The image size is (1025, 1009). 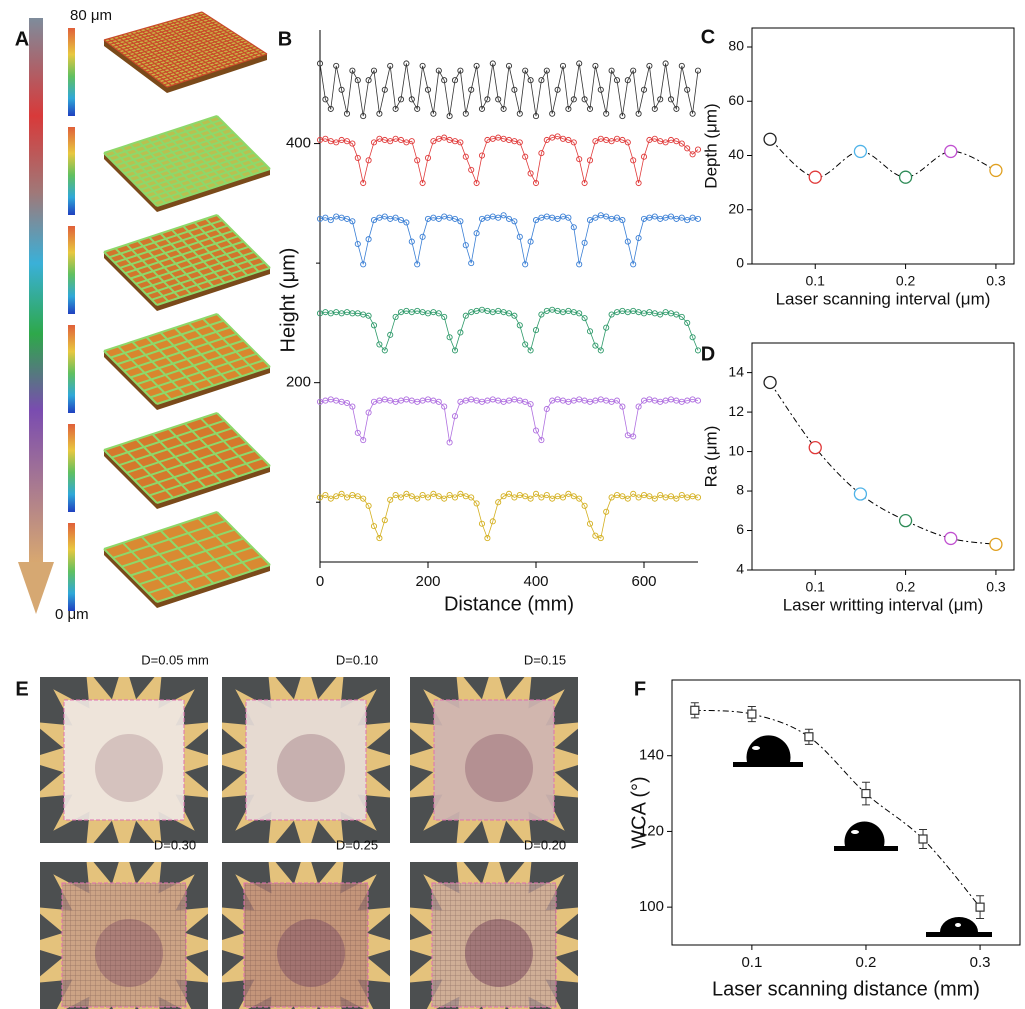 I want to click on panel-letter: F, so click(x=640, y=689).